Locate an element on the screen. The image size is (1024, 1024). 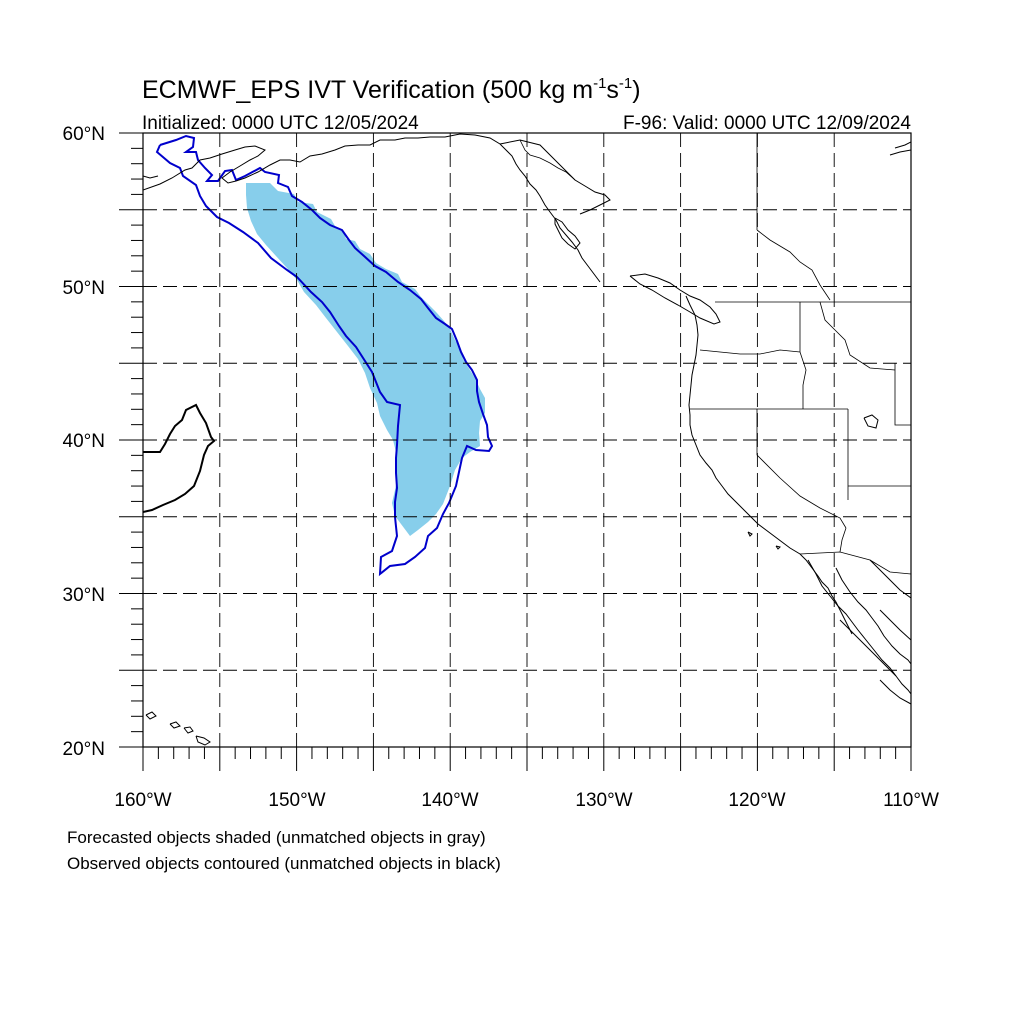
lat-label-60n: 60°N is located at coordinates (84, 134).